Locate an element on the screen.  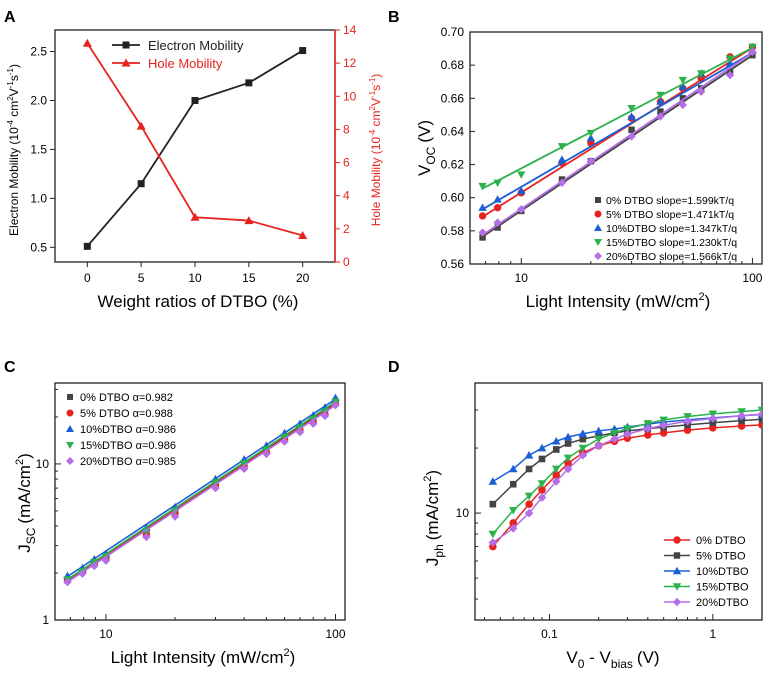
panel-d-ylabel: Jph(mA/cm2) is located at coordinates (434, 518).